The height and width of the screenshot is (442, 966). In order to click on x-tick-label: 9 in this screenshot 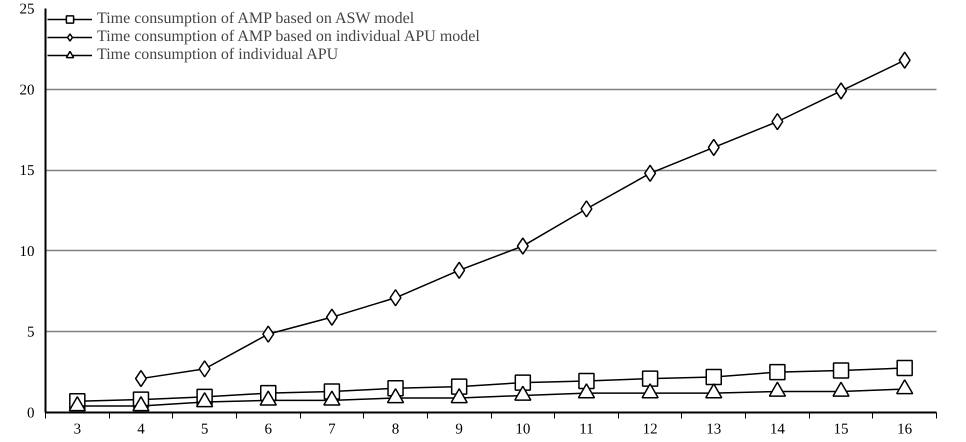, I will do `click(459, 430)`.